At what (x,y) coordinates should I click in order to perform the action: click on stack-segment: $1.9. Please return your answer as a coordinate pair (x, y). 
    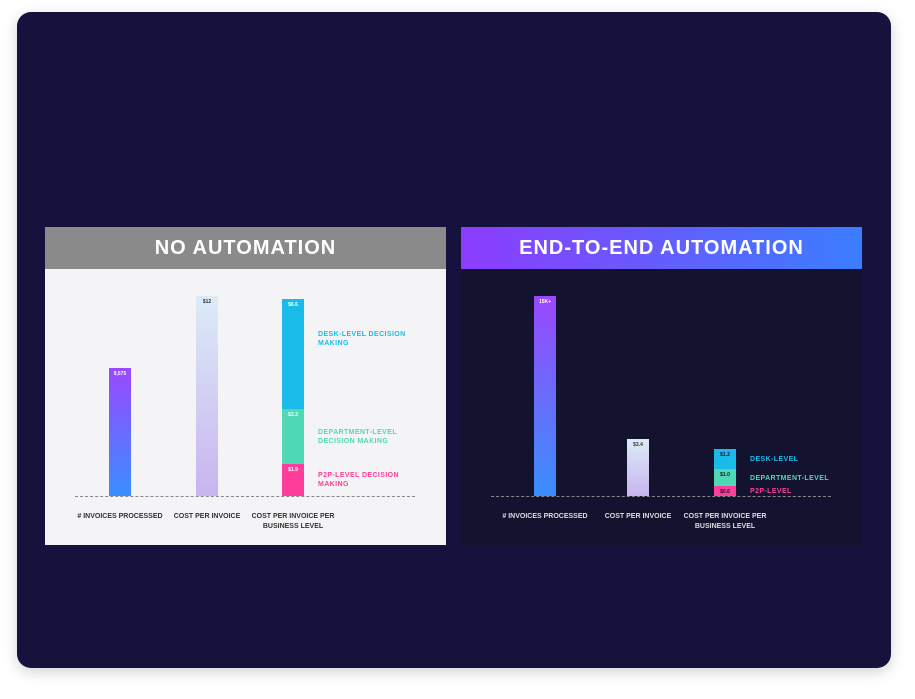
    Looking at the image, I should click on (293, 480).